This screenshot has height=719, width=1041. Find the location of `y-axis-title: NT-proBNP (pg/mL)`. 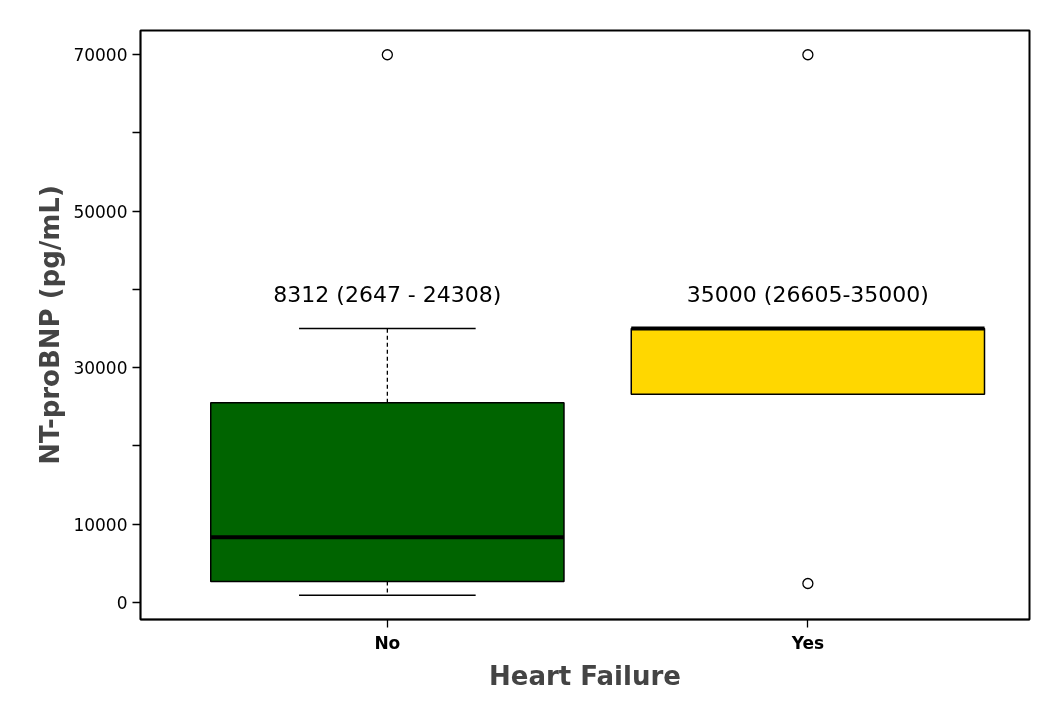

y-axis-title: NT-proBNP (pg/mL) is located at coordinates (50, 325).